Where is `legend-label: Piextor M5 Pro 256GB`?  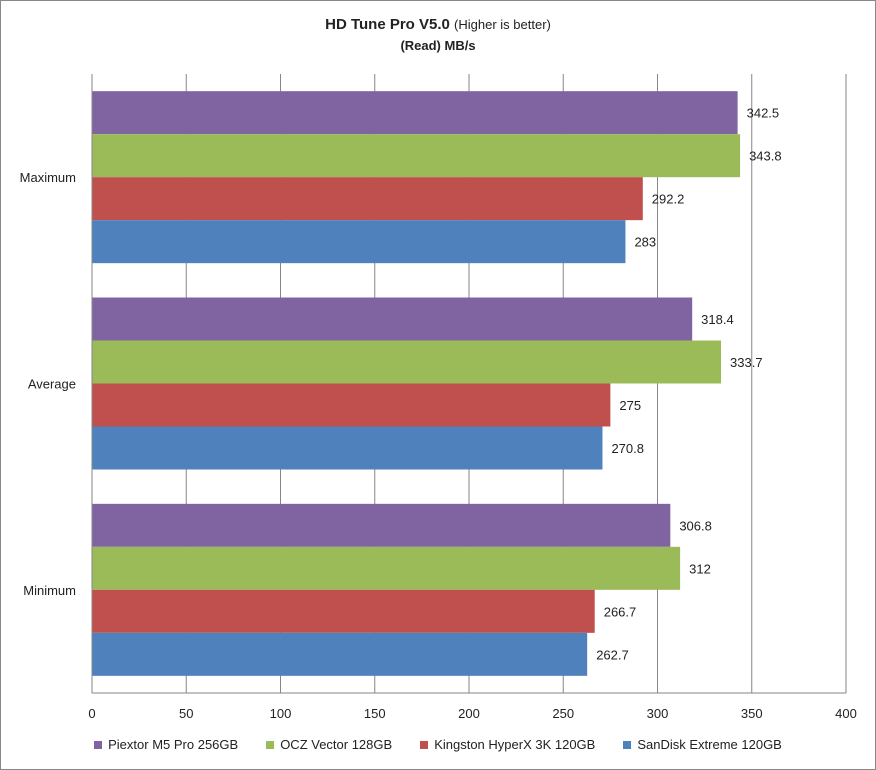
legend-label: Piextor M5 Pro 256GB is located at coordinates (173, 744).